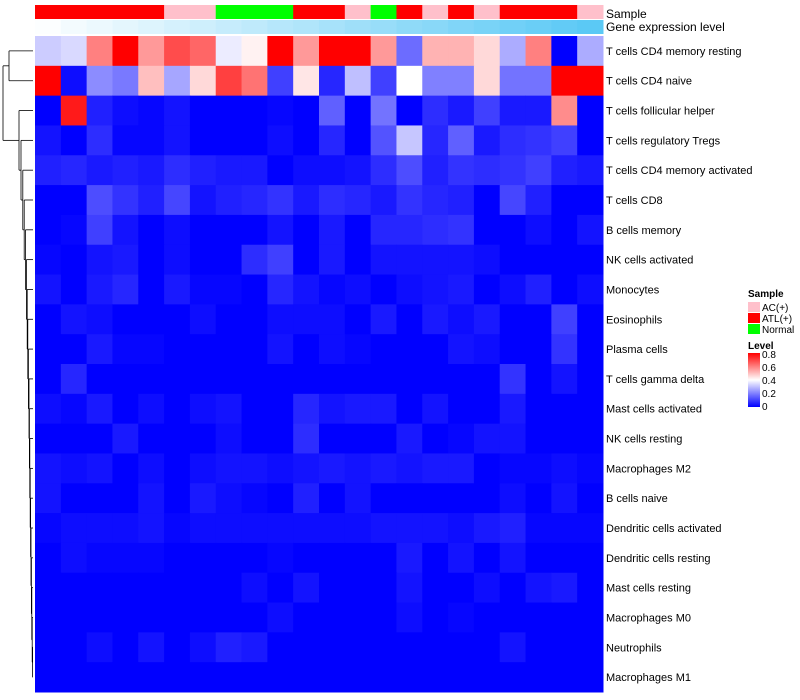 This screenshot has height=700, width=800. What do you see at coordinates (769, 368) in the screenshot?
I see `level-legend-tick: 0.6` at bounding box center [769, 368].